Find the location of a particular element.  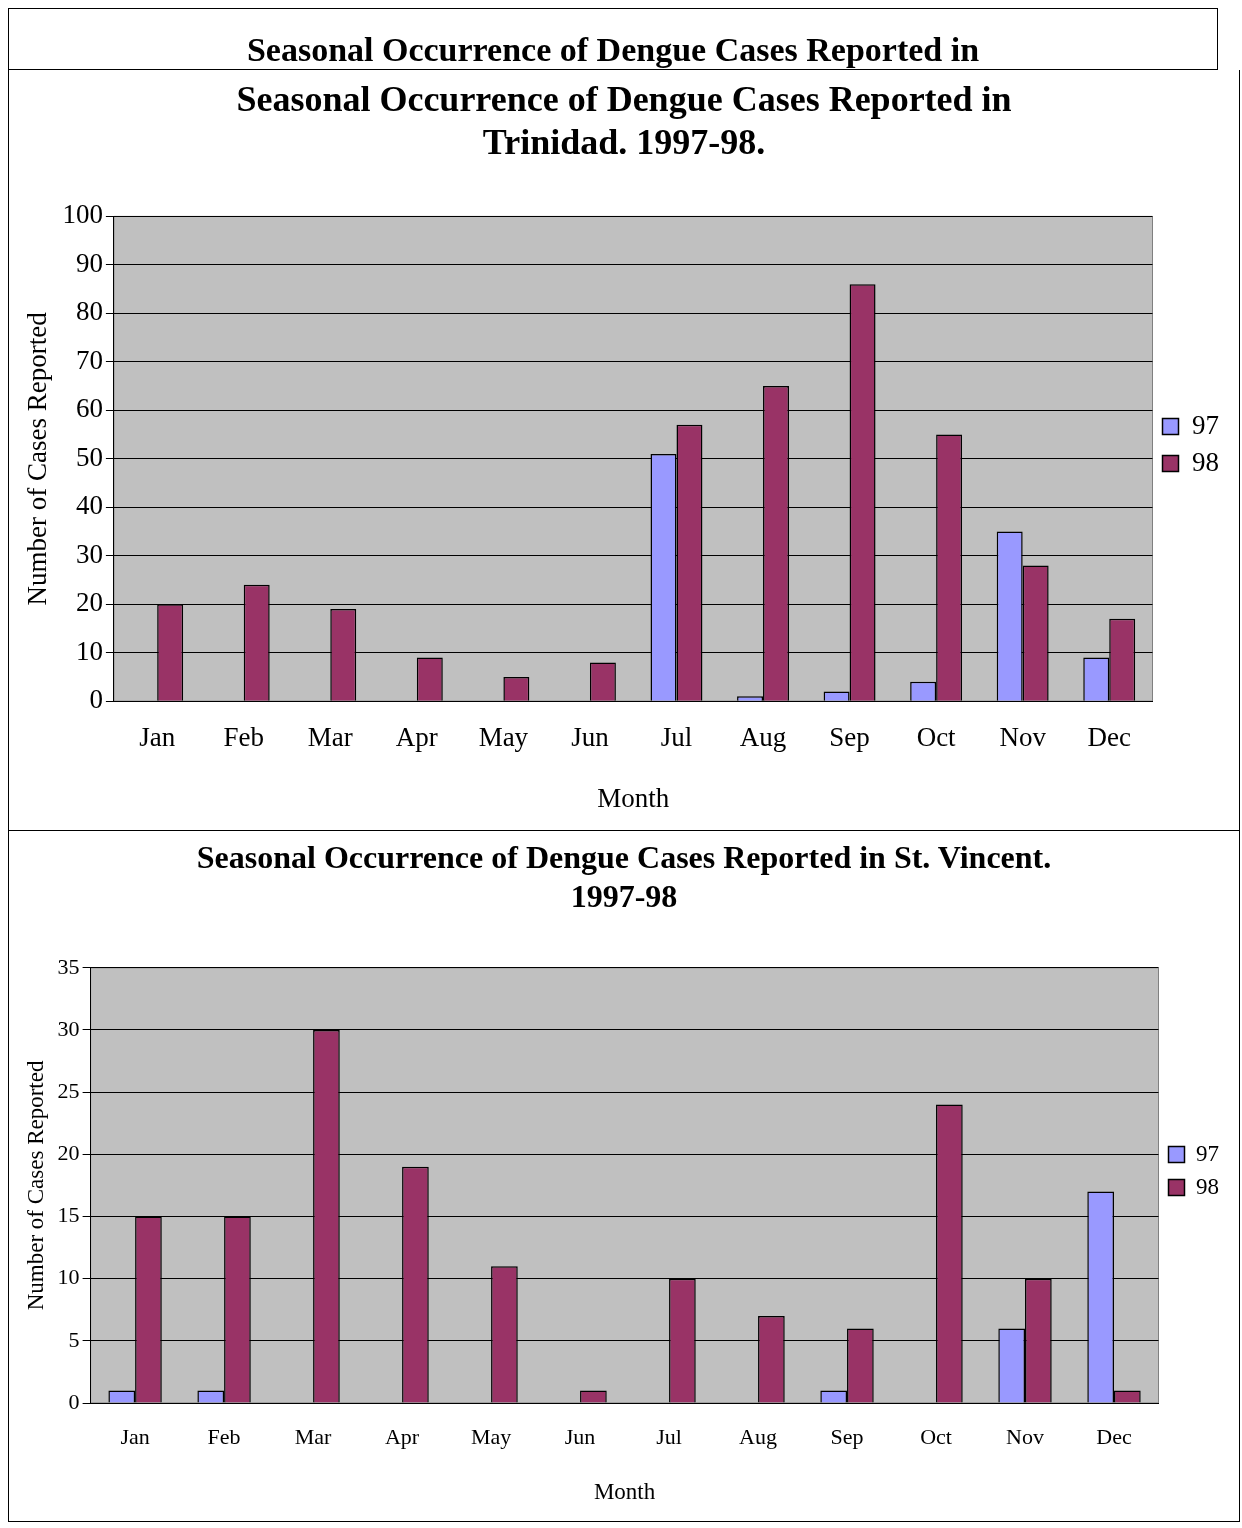

y-tick-label: 70 is located at coordinates (89, 359).